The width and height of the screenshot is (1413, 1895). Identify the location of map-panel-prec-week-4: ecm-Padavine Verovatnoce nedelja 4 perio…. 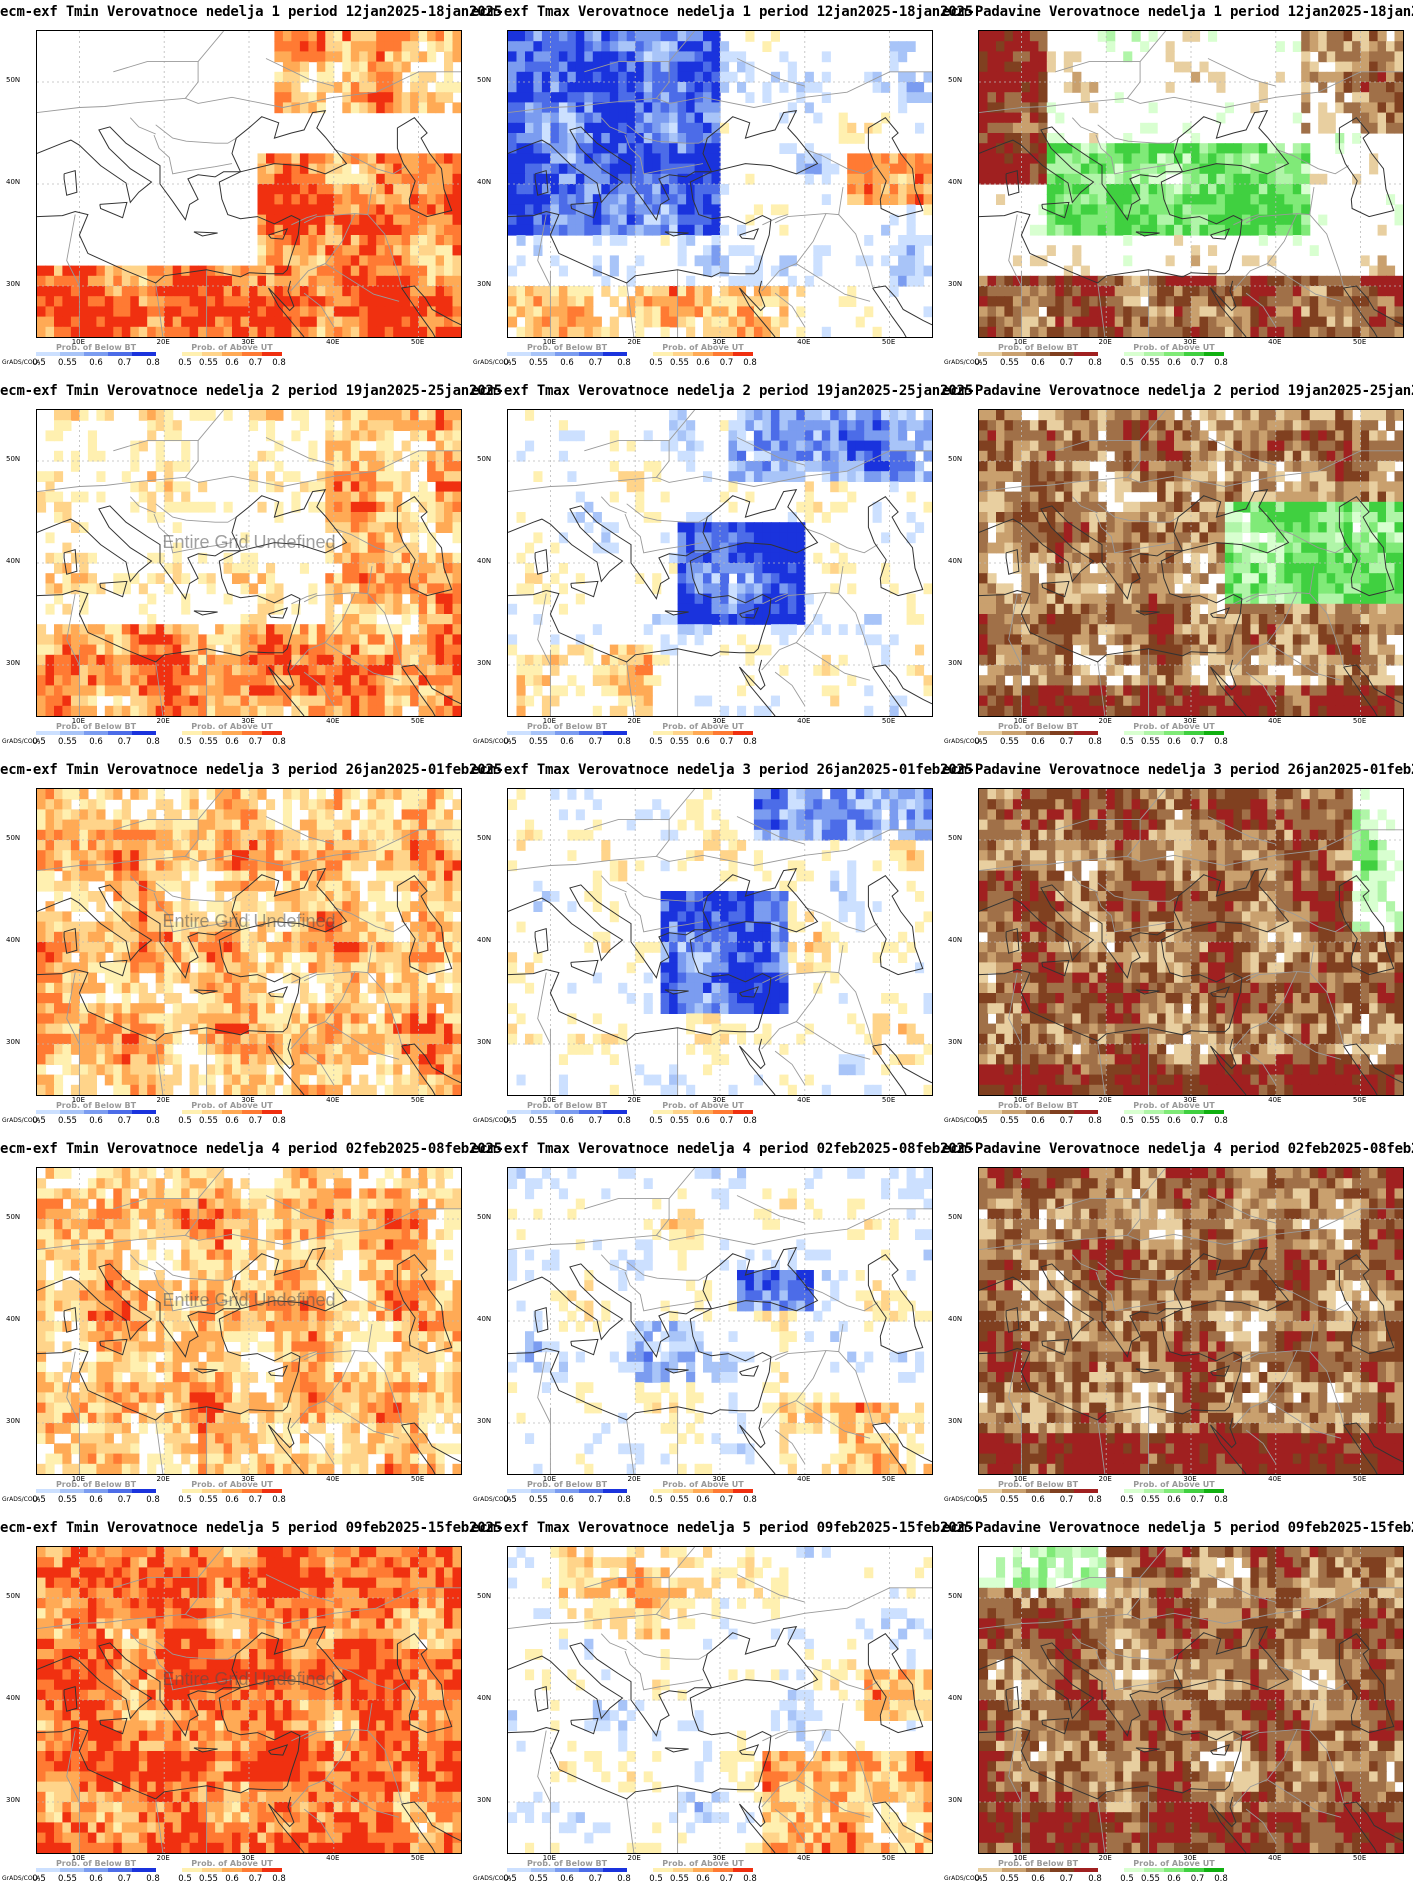
(1177, 1326).